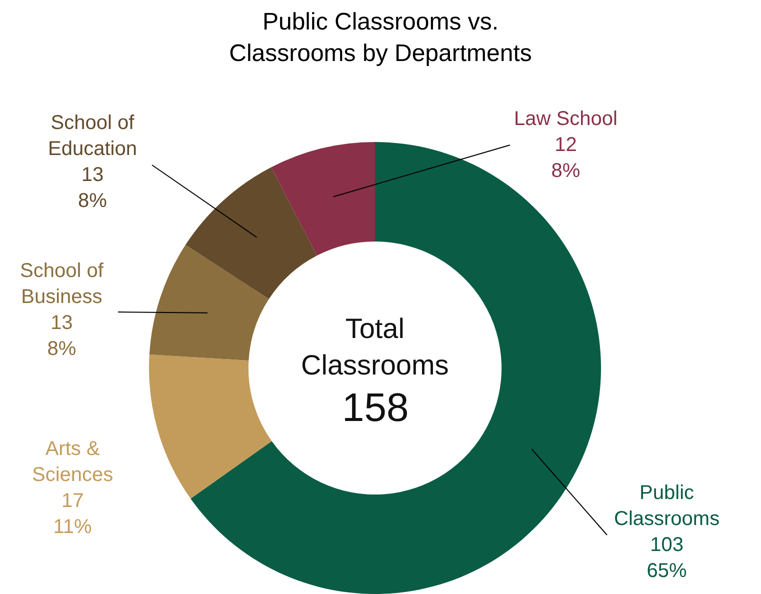  Describe the element at coordinates (375, 346) in the screenshot. I see `text: Total Classrooms` at that location.